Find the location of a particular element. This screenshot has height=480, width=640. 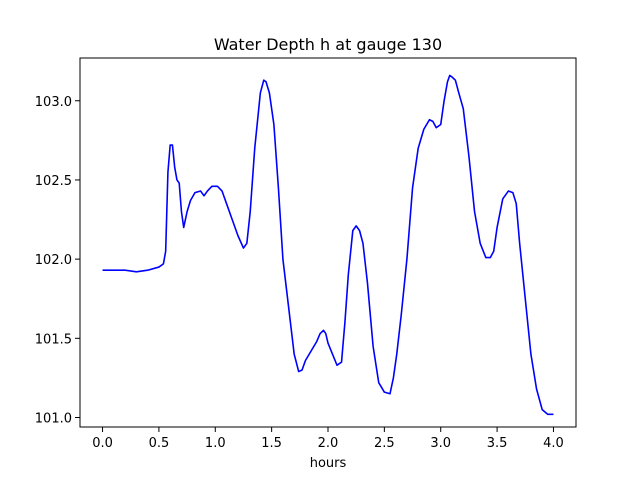

y-tick-label: 102.5 is located at coordinates (53, 181).